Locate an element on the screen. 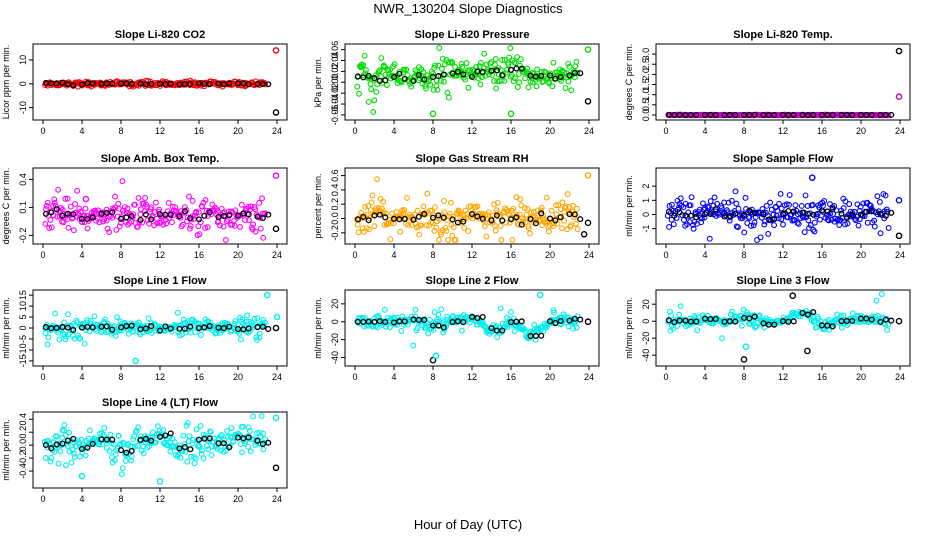 This screenshot has width=936, height=540. y-tick-label: 0.04 is located at coordinates (335, 61).